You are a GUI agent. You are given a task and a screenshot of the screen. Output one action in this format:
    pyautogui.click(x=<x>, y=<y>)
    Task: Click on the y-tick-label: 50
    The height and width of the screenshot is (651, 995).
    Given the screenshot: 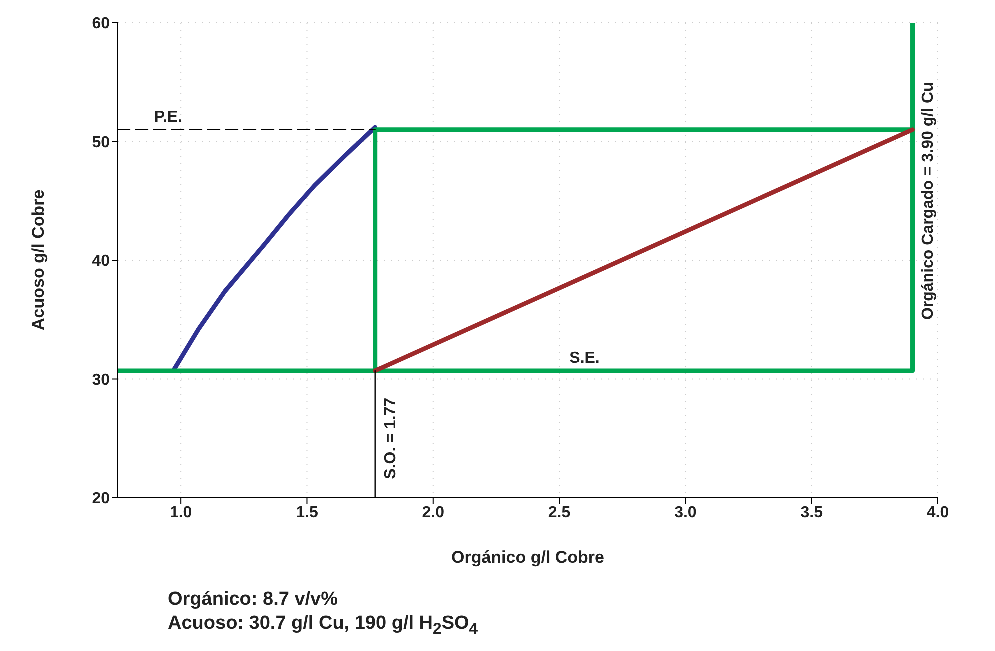 What is the action you would take?
    pyautogui.click(x=101, y=143)
    